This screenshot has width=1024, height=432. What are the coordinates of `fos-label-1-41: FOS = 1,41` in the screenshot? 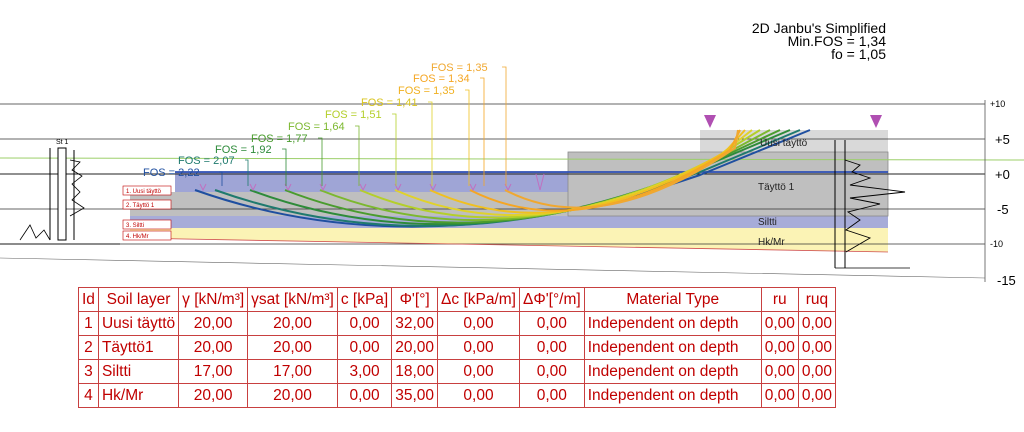 It's located at (389, 103).